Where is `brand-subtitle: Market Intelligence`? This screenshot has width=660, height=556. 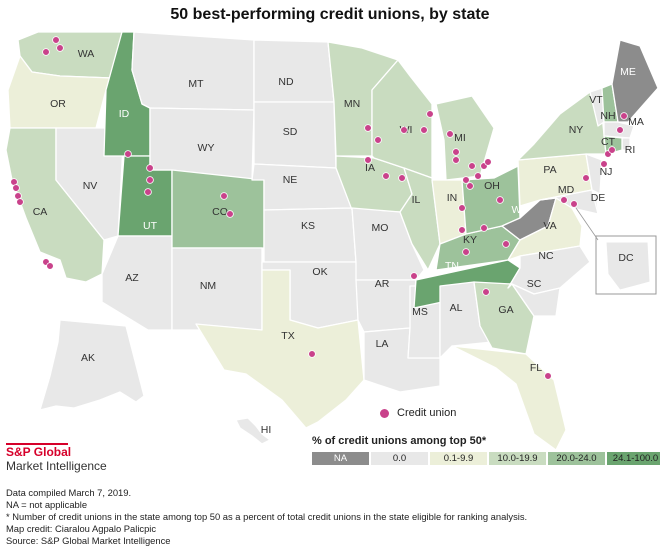
brand-subtitle: Market Intelligence is located at coordinates (56, 466).